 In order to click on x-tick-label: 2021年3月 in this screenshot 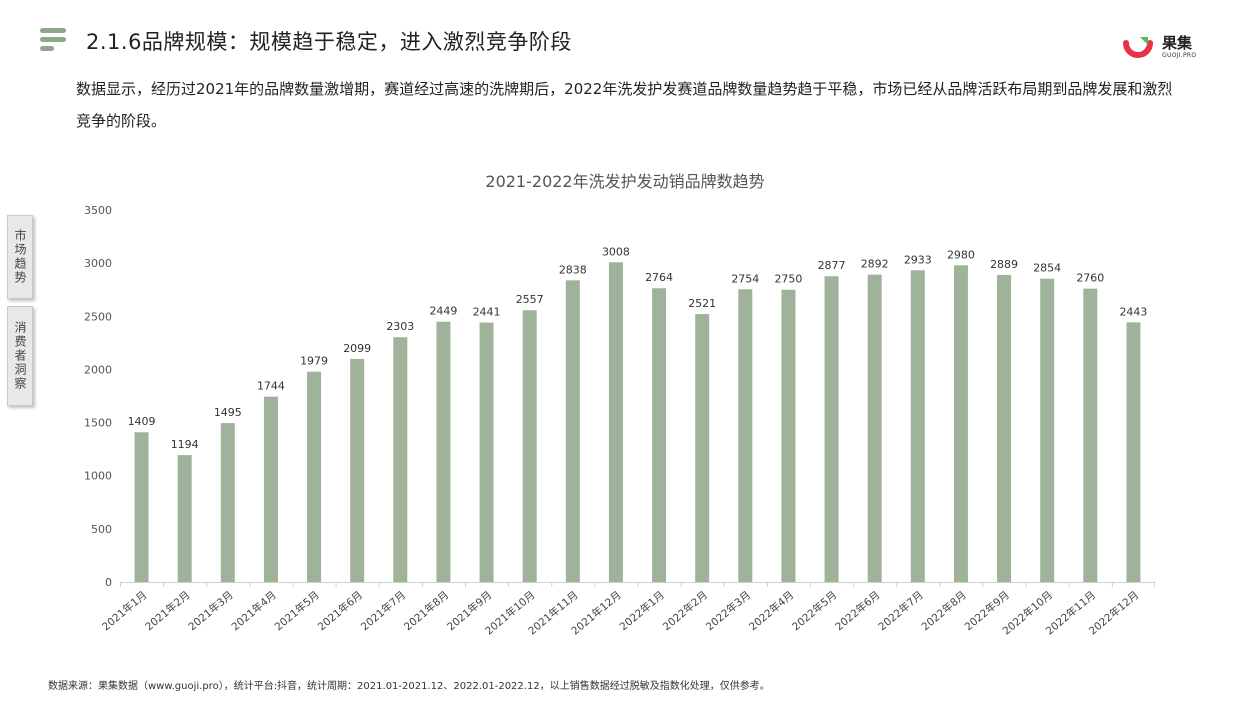, I will do `click(211, 610)`.